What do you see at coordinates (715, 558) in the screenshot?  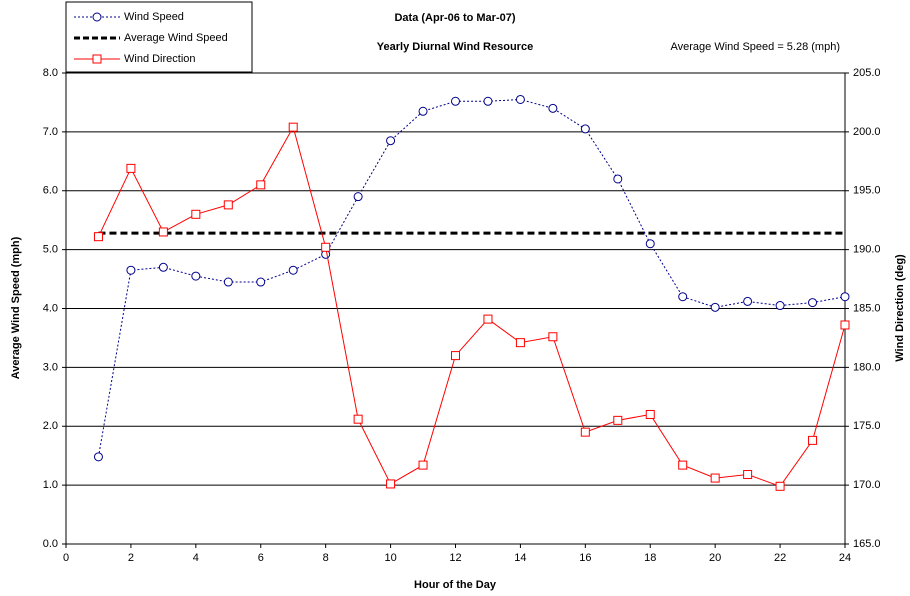 I see `x-tick-label: 20` at bounding box center [715, 558].